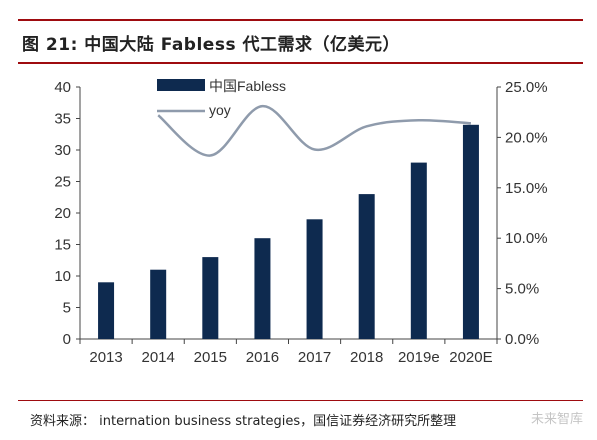 The height and width of the screenshot is (440, 597). Describe the element at coordinates (62, 119) in the screenshot. I see `y-tick-label-left: 35` at that location.